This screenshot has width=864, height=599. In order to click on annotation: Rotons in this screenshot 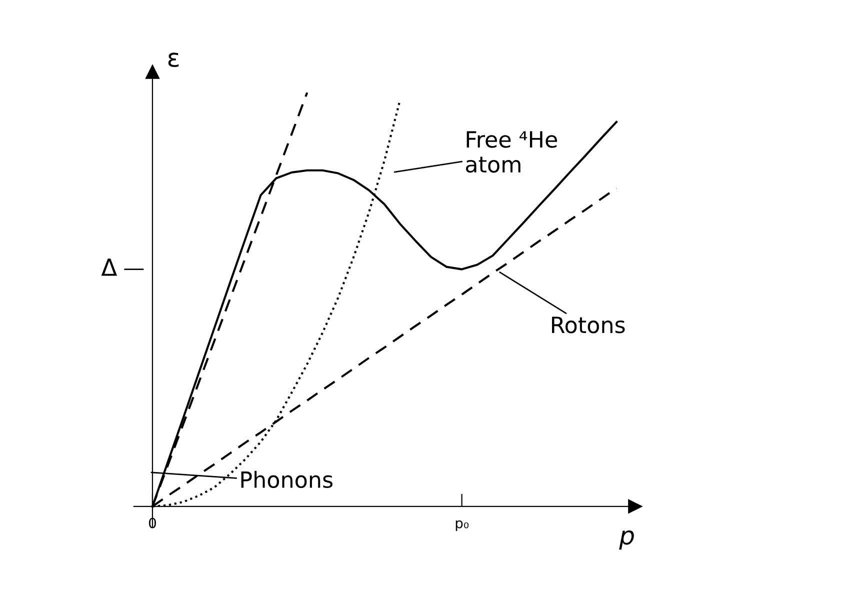, I will do `click(588, 325)`.